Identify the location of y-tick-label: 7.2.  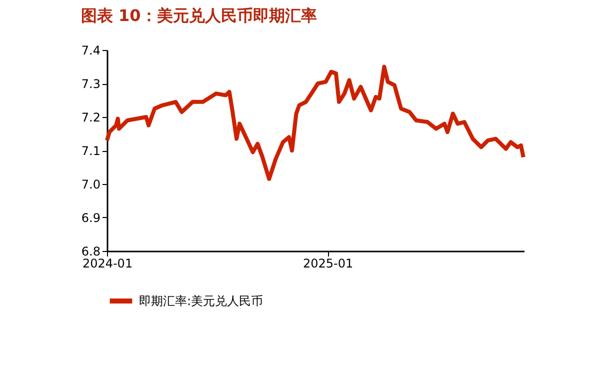
(90, 117).